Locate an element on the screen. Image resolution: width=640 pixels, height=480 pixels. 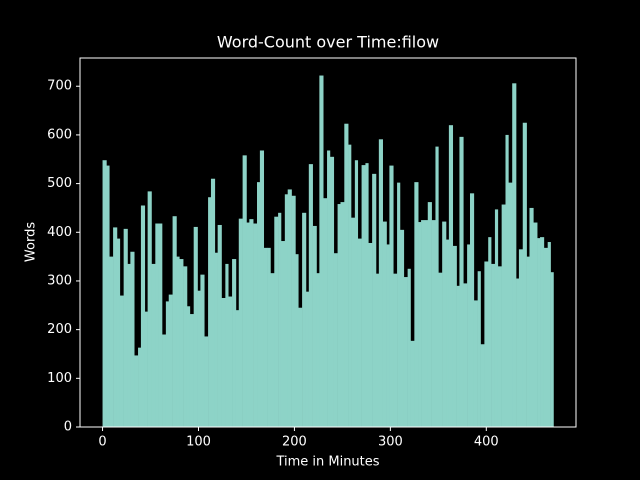
y-tick-label: 0 is located at coordinates (68, 427).